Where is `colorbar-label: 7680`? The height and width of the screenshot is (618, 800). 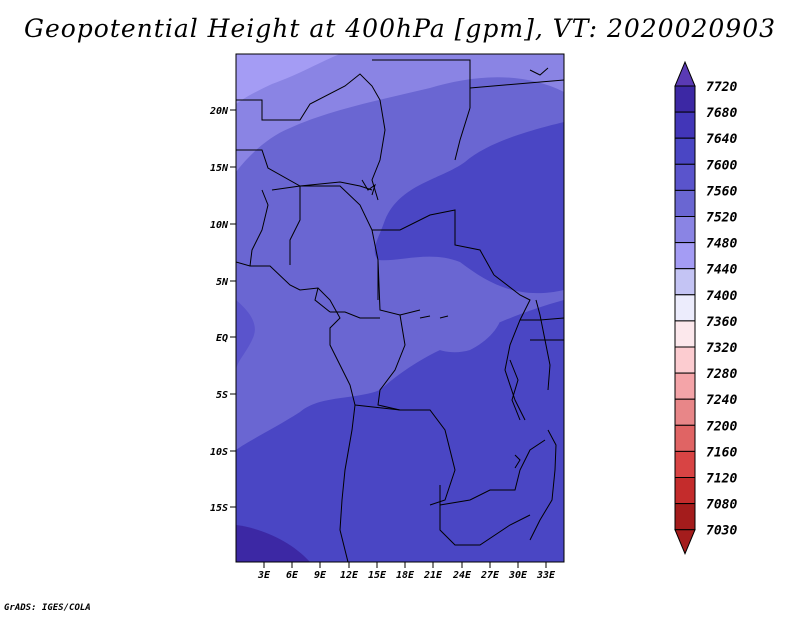
colorbar-label: 7680 is located at coordinates (721, 113).